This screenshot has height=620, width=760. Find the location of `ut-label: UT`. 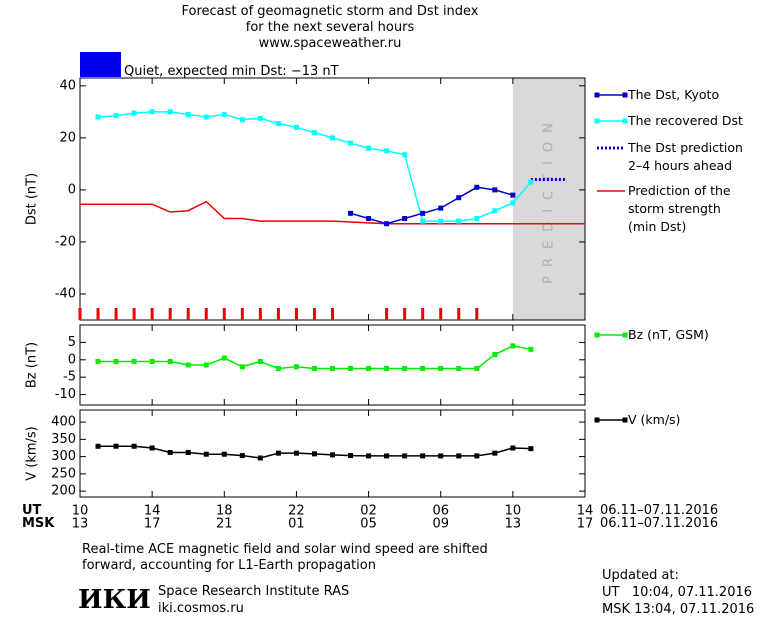

ut-label: UT is located at coordinates (32, 510).